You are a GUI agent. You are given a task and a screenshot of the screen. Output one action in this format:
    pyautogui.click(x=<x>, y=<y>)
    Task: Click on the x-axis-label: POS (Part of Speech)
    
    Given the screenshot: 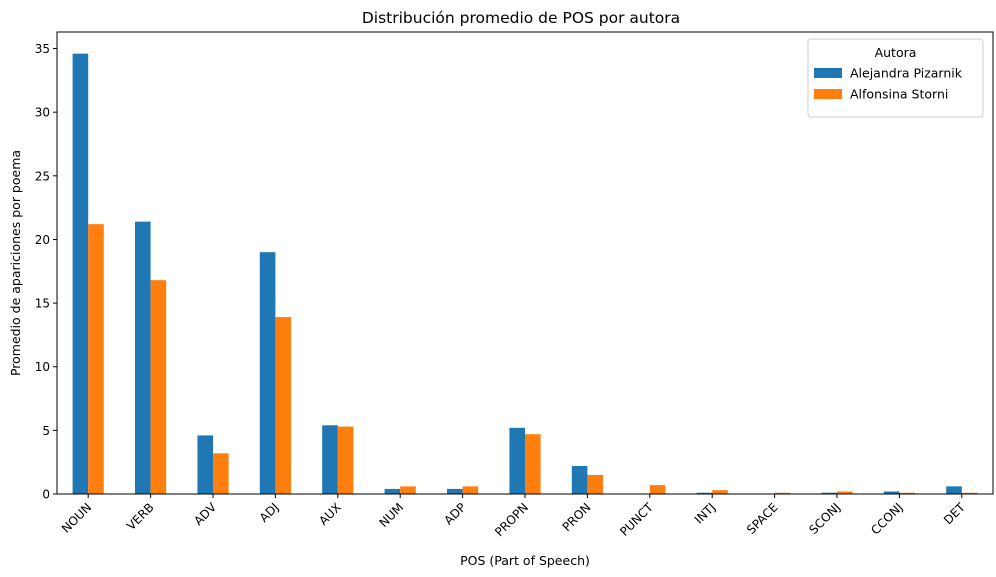 What is the action you would take?
    pyautogui.click(x=525, y=560)
    